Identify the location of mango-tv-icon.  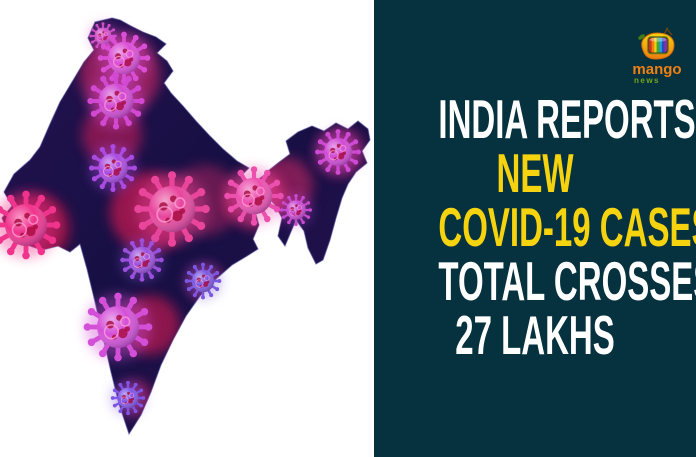
(656, 43).